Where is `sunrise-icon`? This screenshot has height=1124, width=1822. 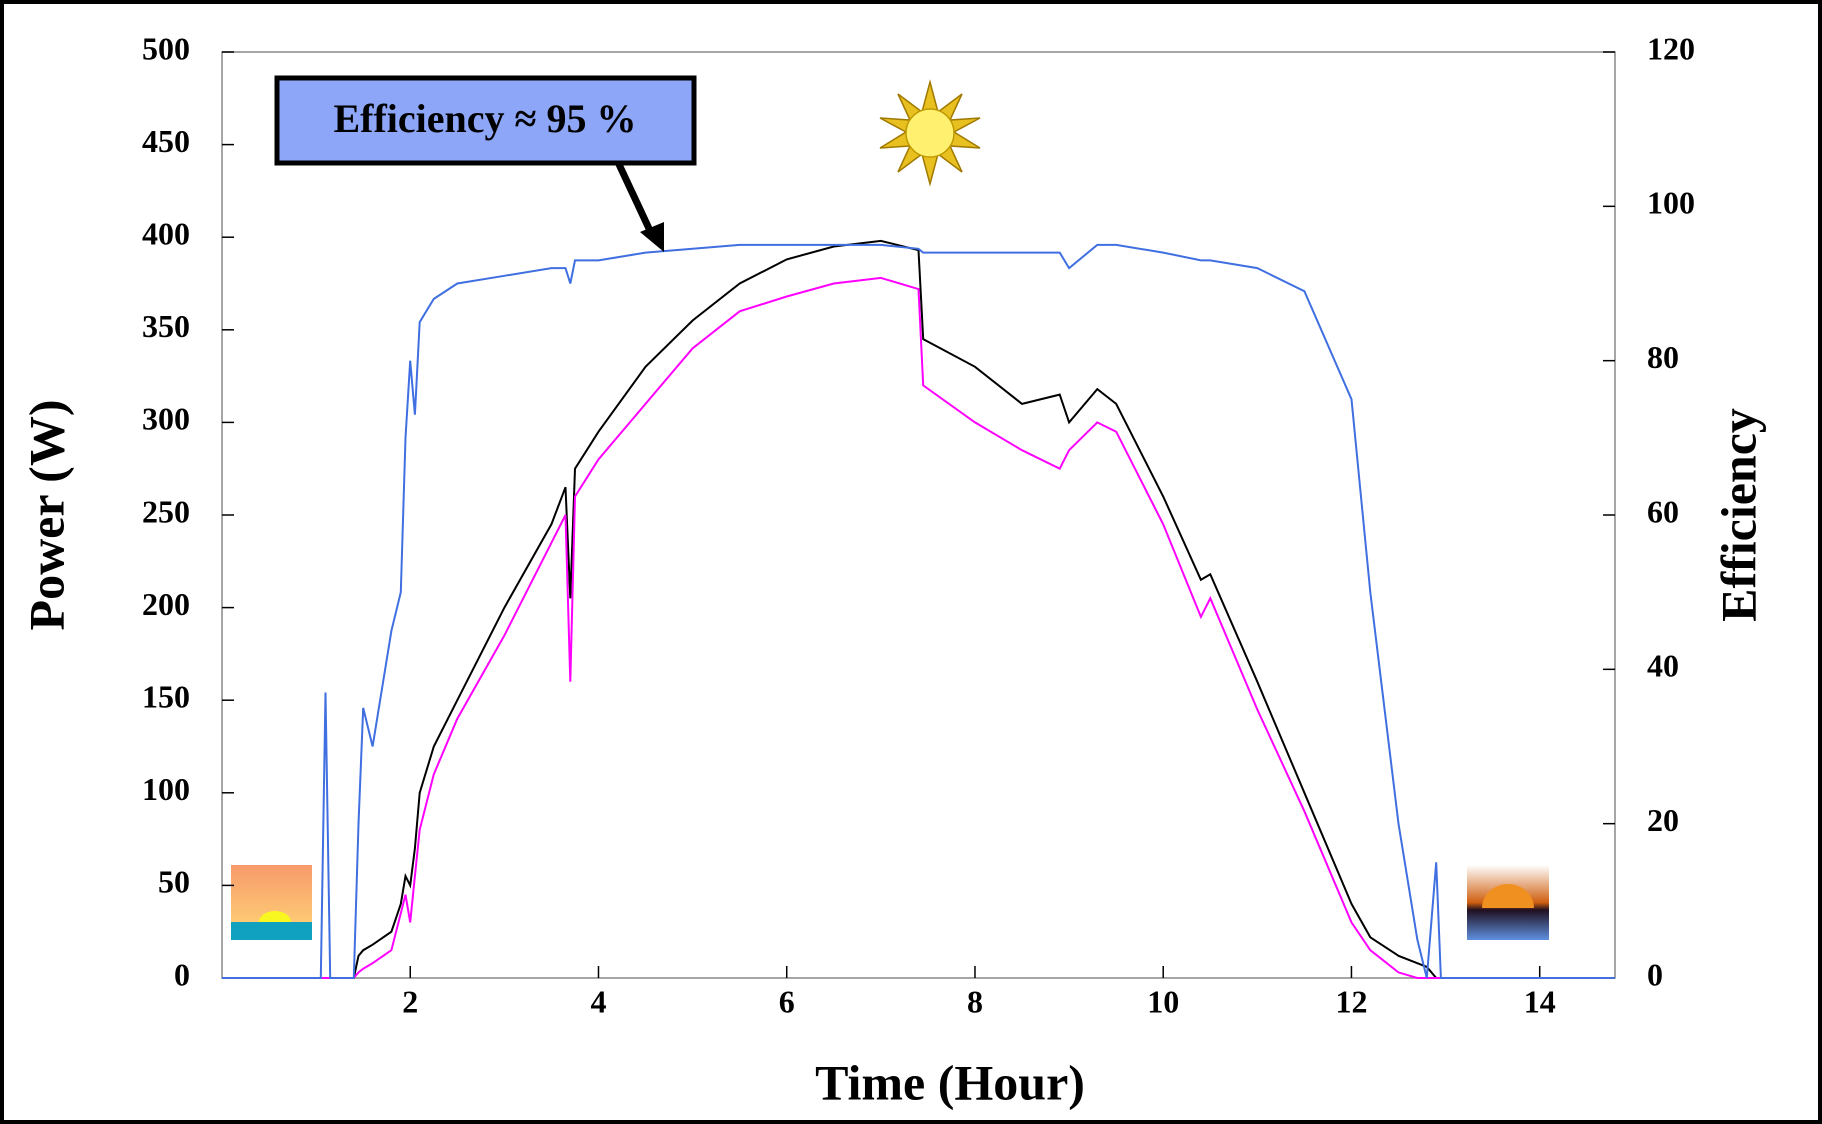 sunrise-icon is located at coordinates (271, 902).